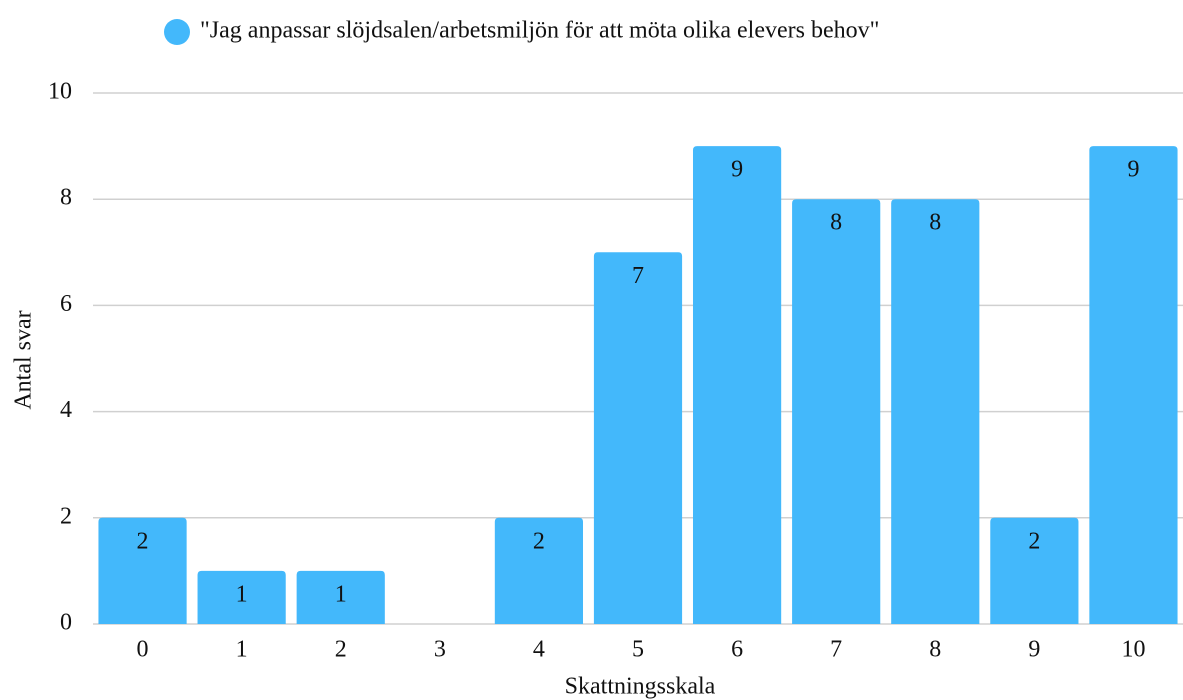 This screenshot has height=700, width=1183. I want to click on x-axis-title: Skattningsskala, so click(640, 687).